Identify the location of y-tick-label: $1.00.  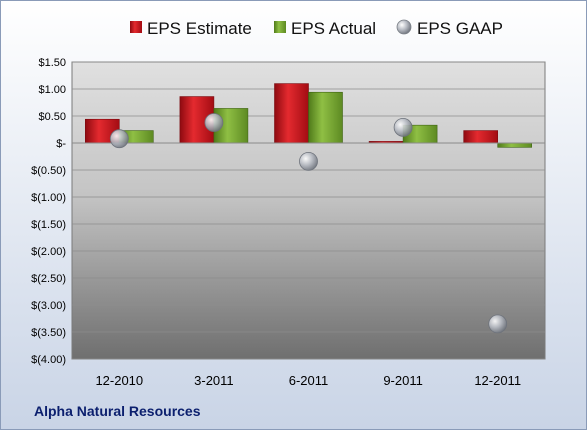
(52, 90).